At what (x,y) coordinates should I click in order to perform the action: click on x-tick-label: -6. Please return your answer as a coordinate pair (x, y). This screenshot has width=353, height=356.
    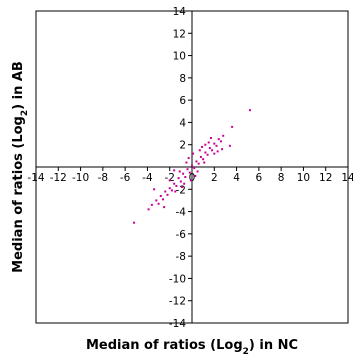
    Looking at the image, I should click on (125, 178).